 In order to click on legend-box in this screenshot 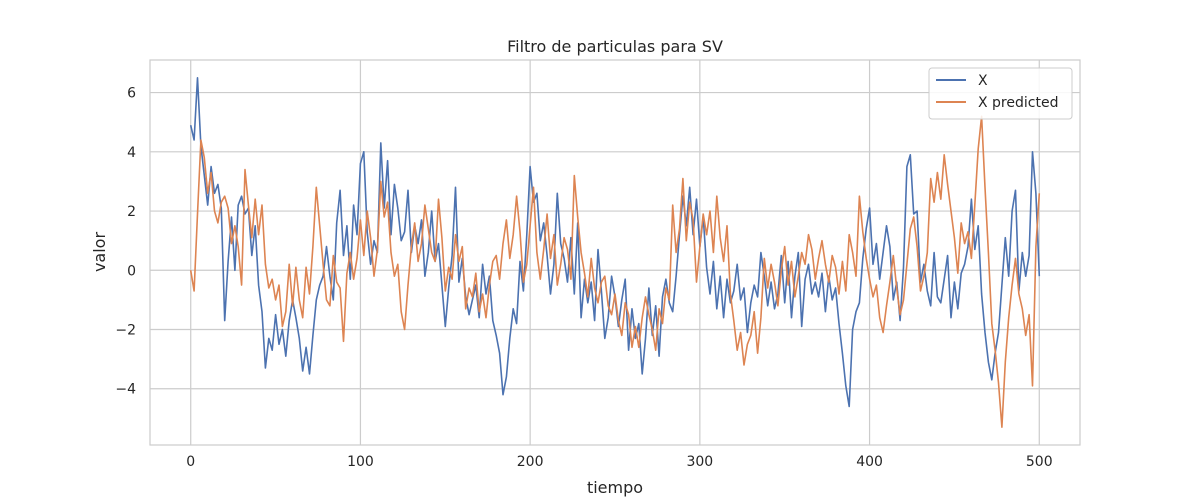, I will do `click(1000, 93)`.